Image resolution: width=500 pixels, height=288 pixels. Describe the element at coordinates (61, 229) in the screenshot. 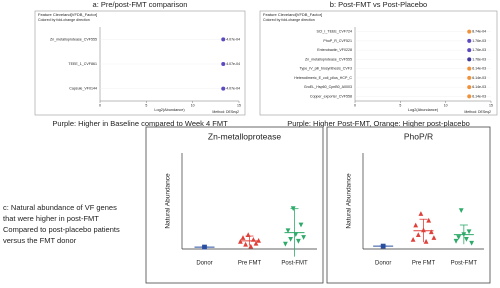

I see `panel-caption: Compared to post-placebo patients` at that location.